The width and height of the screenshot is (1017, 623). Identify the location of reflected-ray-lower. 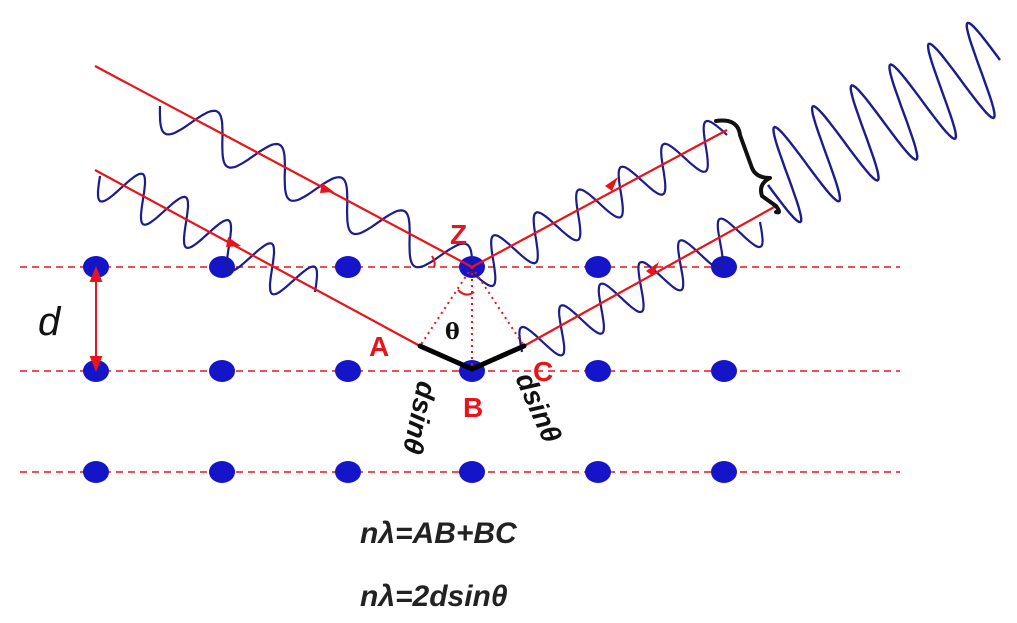
(650, 276).